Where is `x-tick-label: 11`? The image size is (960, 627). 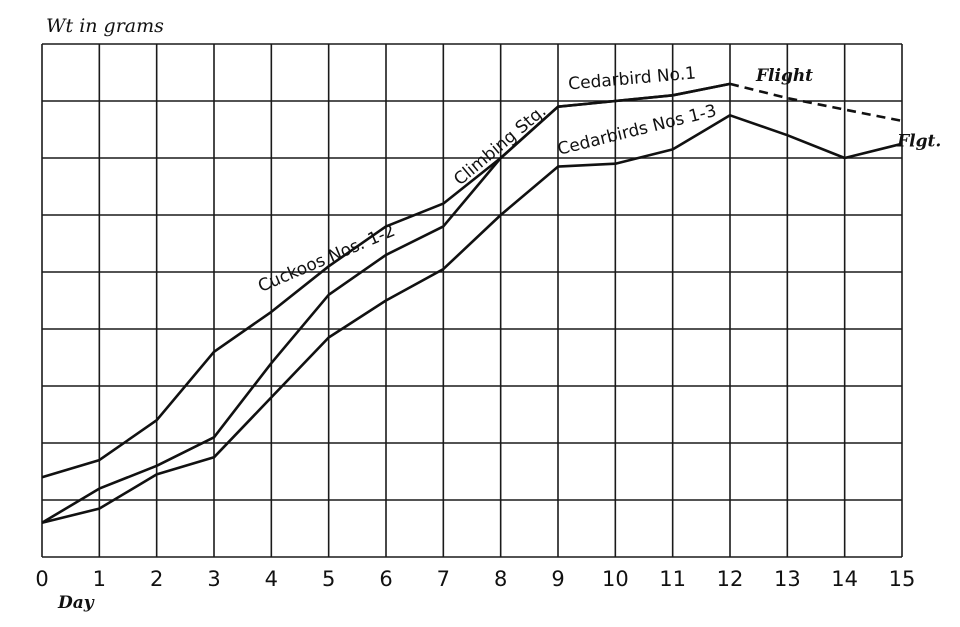
x-tick-label: 11 is located at coordinates (672, 579).